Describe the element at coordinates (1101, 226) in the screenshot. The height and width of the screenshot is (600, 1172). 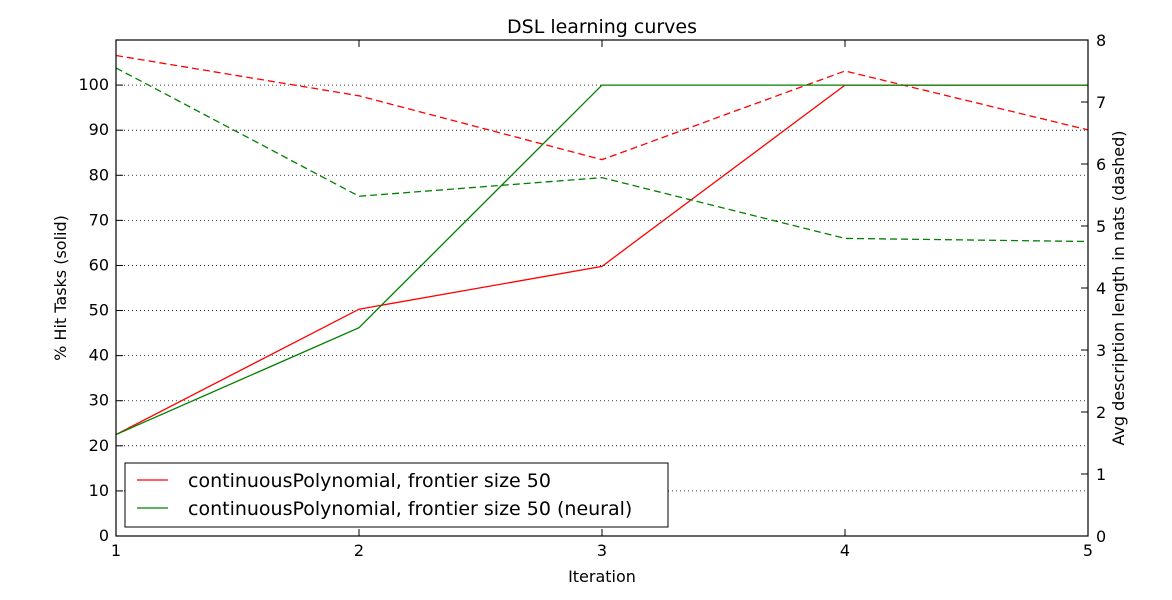
I see `y-right-tick-label-5: 5` at that location.